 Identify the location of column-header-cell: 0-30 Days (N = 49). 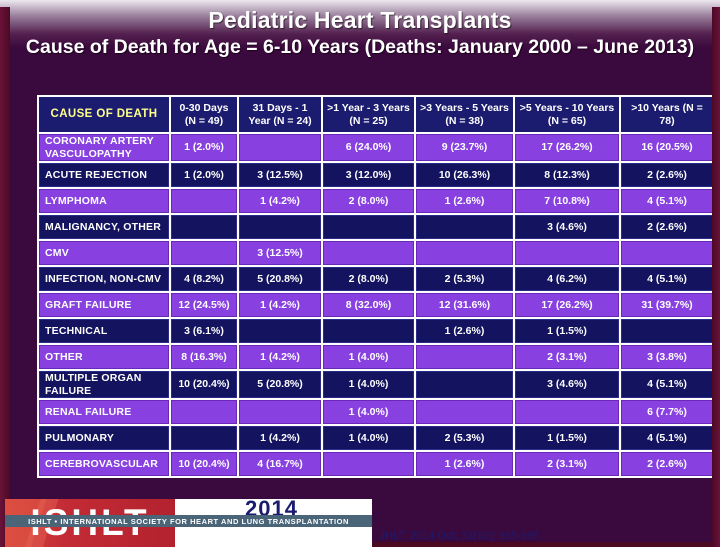
(204, 114).